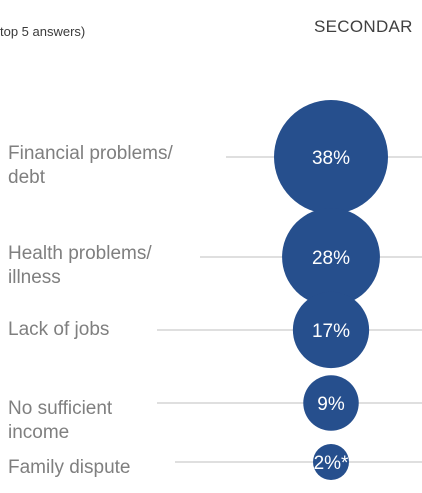  Describe the element at coordinates (43, 31) in the screenshot. I see `chart-subtitle-fragment: top 5 answers)` at that location.